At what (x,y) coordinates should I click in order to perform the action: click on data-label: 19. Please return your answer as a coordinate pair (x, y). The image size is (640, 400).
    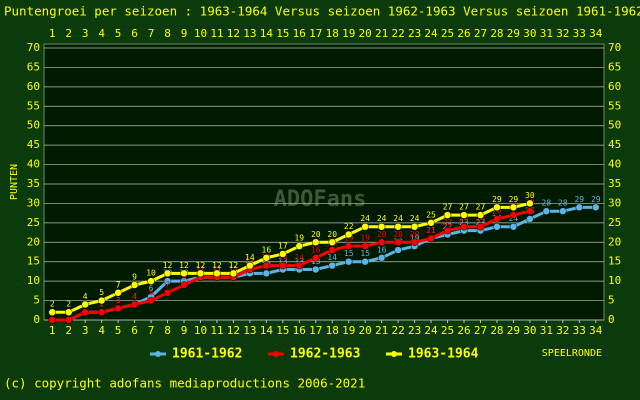
    Looking at the image, I should click on (415, 238).